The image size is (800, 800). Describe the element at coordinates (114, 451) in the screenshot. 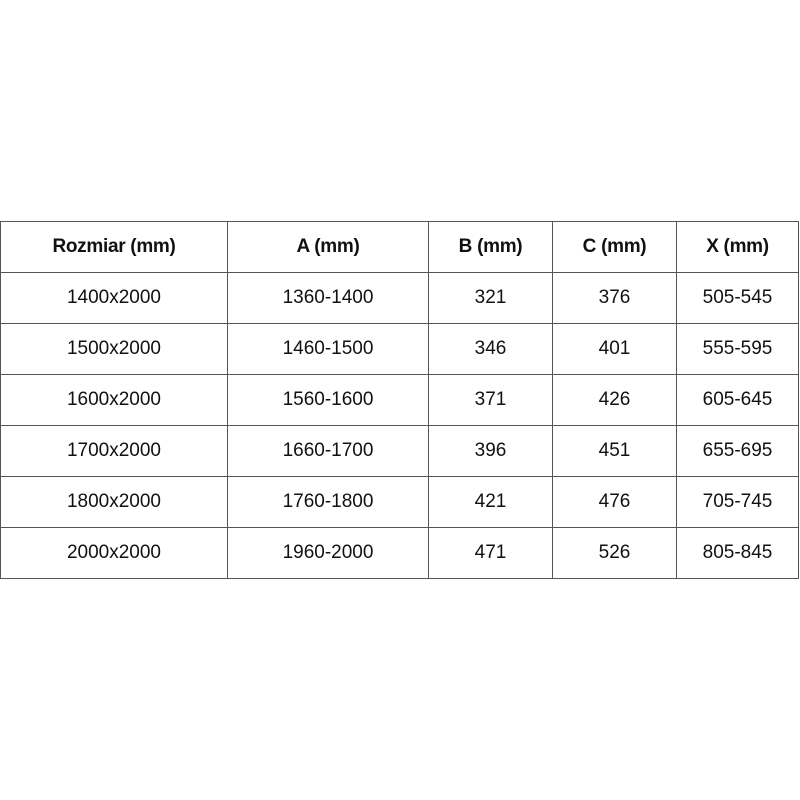

I see `table-cell: 1700x2000` at that location.